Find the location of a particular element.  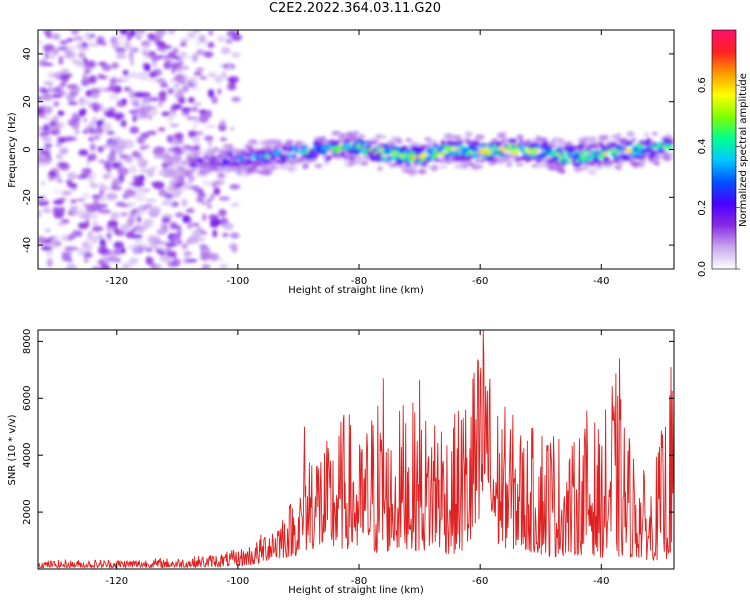

snr-x-axis-label: Height of straight line (km) is located at coordinates (356, 590).